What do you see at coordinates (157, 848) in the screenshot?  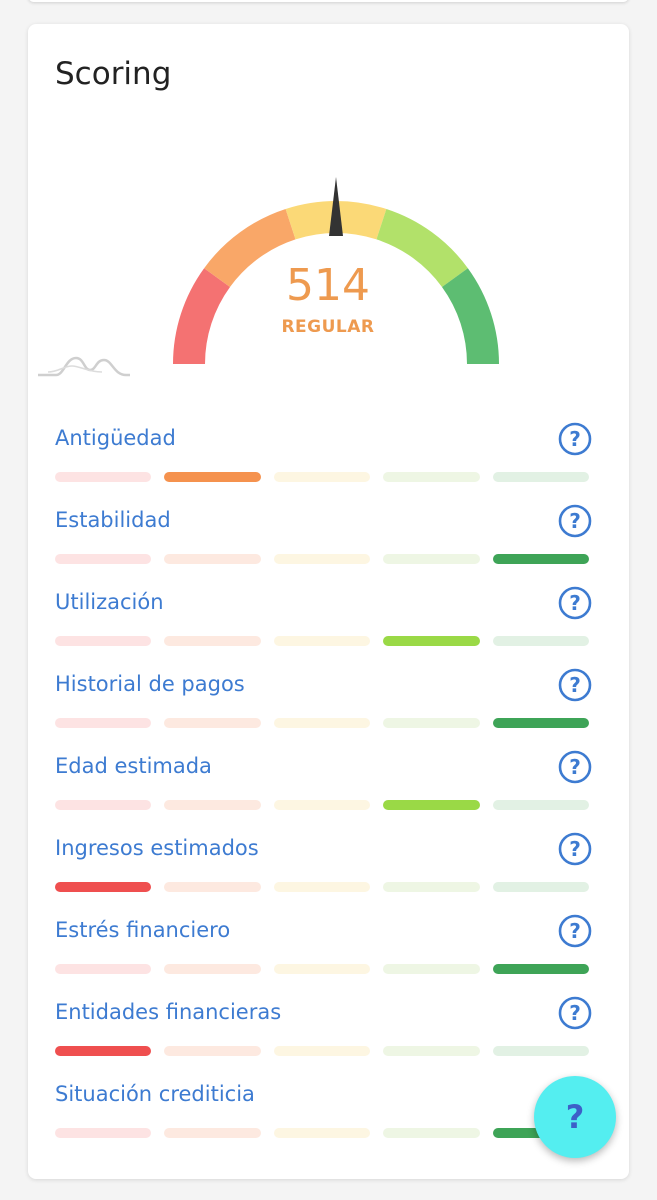 I see `factor-label: Ingresos estimados` at bounding box center [157, 848].